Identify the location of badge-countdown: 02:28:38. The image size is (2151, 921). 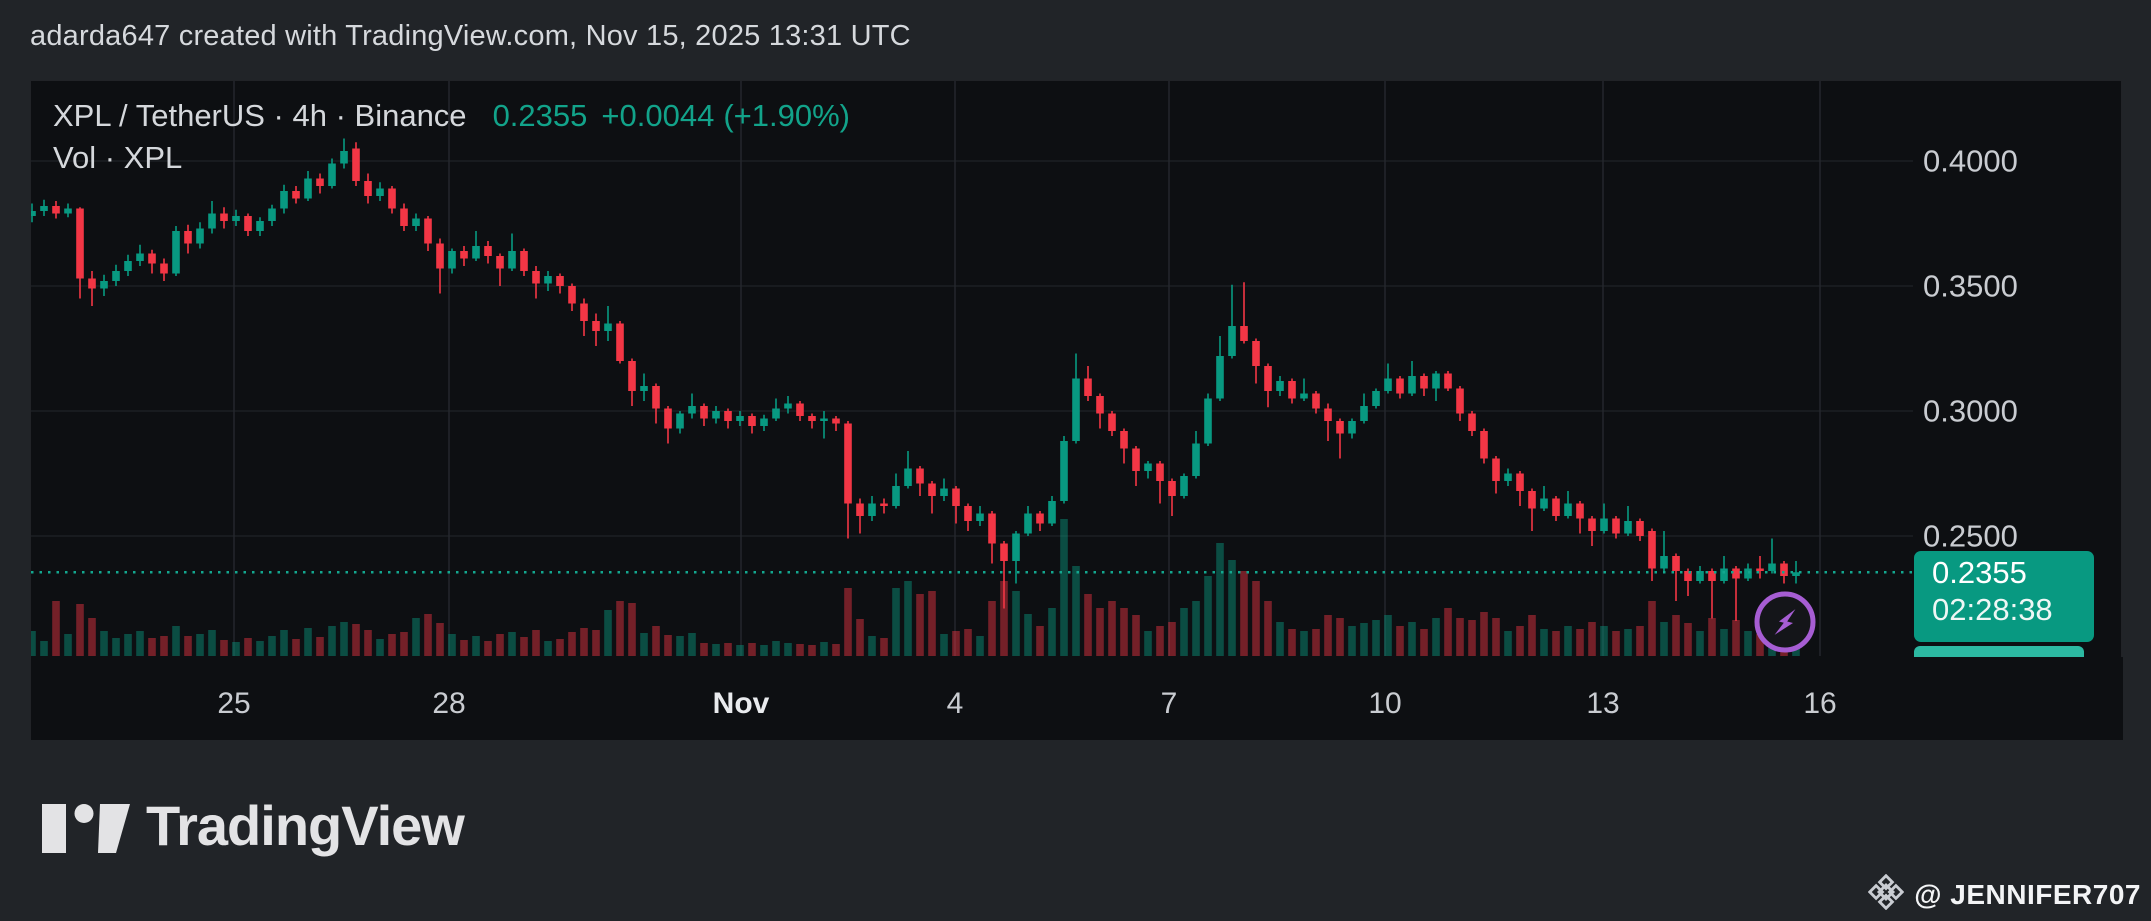
(1992, 609).